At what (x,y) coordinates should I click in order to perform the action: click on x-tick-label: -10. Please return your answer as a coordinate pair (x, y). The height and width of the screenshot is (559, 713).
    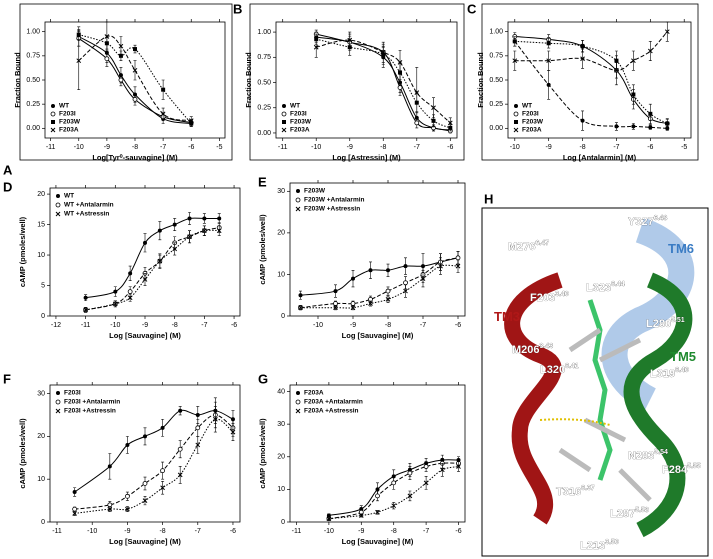
    Looking at the image, I should click on (515, 147).